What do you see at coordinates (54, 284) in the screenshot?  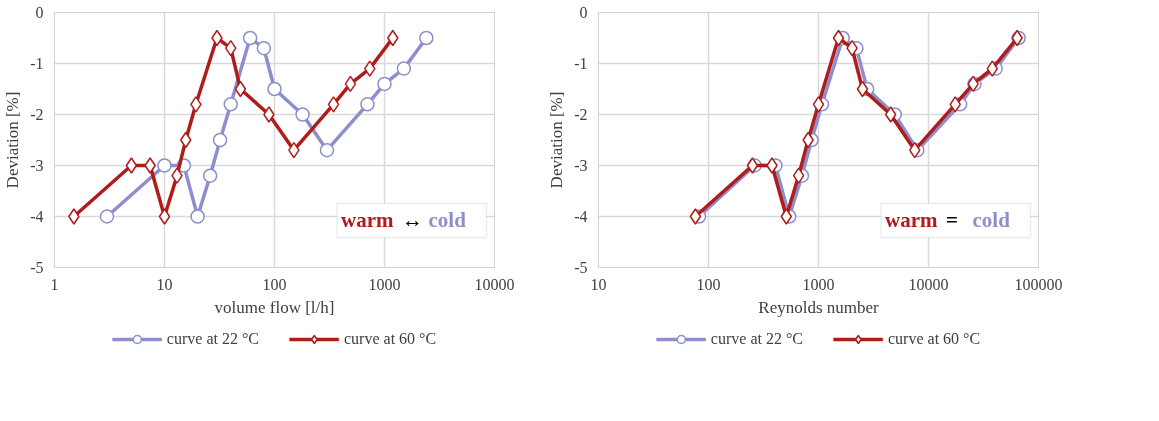 I see `x-tick-label: 1` at bounding box center [54, 284].